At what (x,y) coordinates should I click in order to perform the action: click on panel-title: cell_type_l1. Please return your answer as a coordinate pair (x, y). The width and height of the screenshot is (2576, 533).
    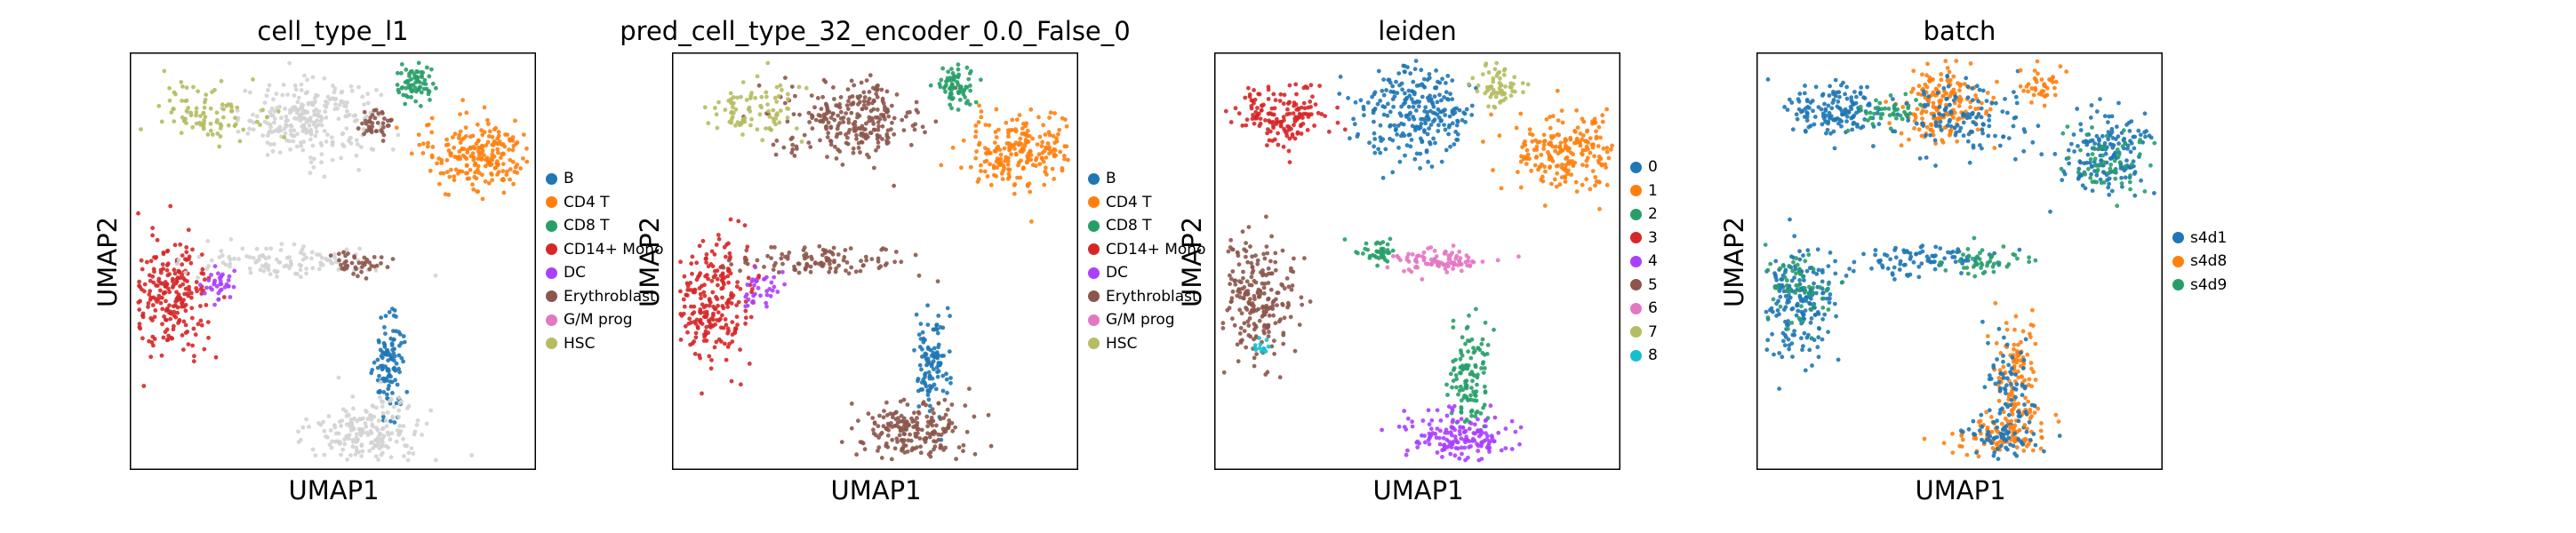
    Looking at the image, I should click on (333, 31).